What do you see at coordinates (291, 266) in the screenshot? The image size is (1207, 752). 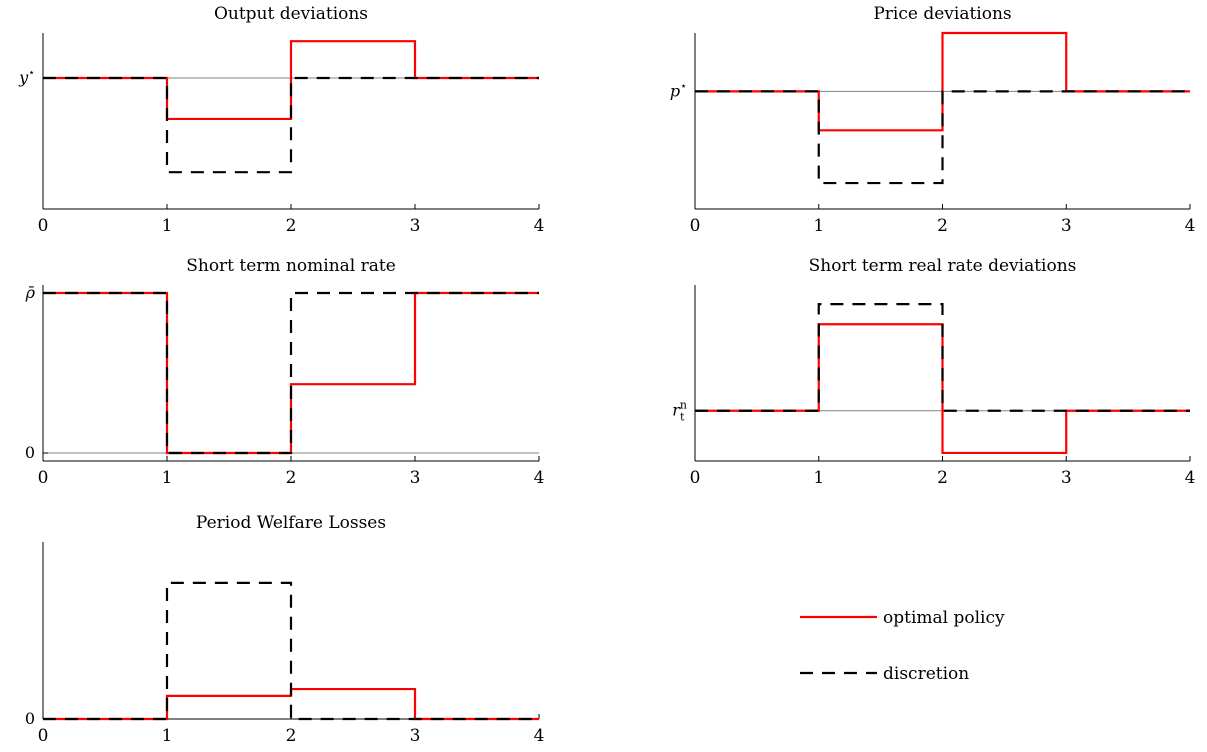 I see `chart-title: Short term nominal rate` at bounding box center [291, 266].